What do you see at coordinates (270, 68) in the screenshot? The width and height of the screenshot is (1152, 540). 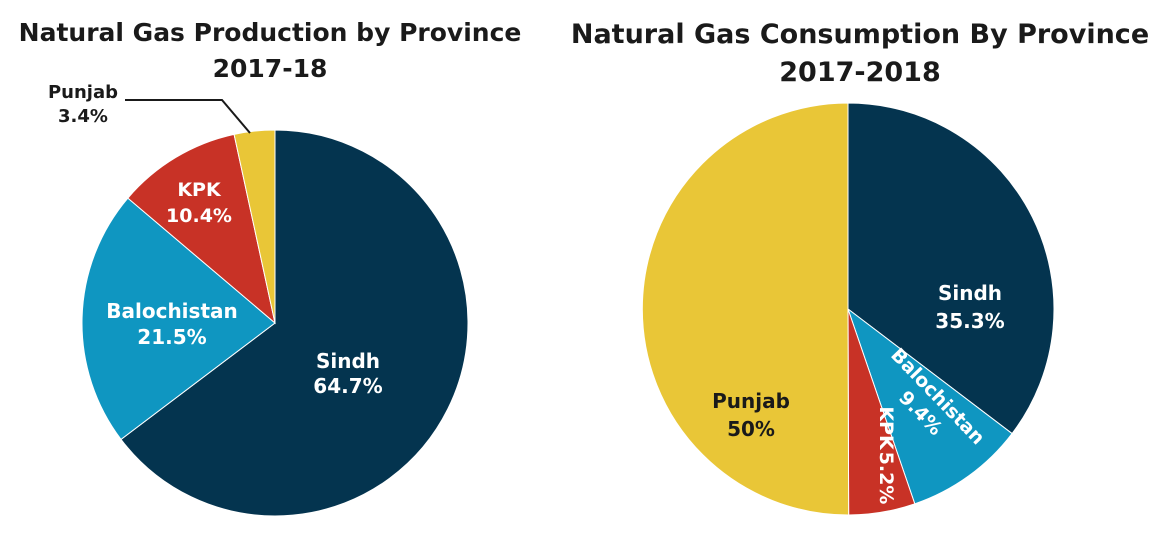 I see `production-chart-subtitle: 2017-18` at bounding box center [270, 68].